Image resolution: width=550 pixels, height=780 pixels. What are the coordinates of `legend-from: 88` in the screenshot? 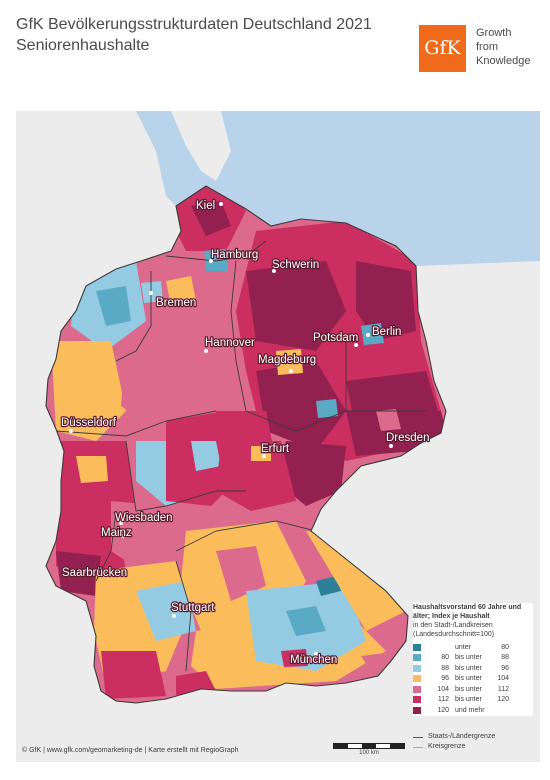 It's located at (445, 668).